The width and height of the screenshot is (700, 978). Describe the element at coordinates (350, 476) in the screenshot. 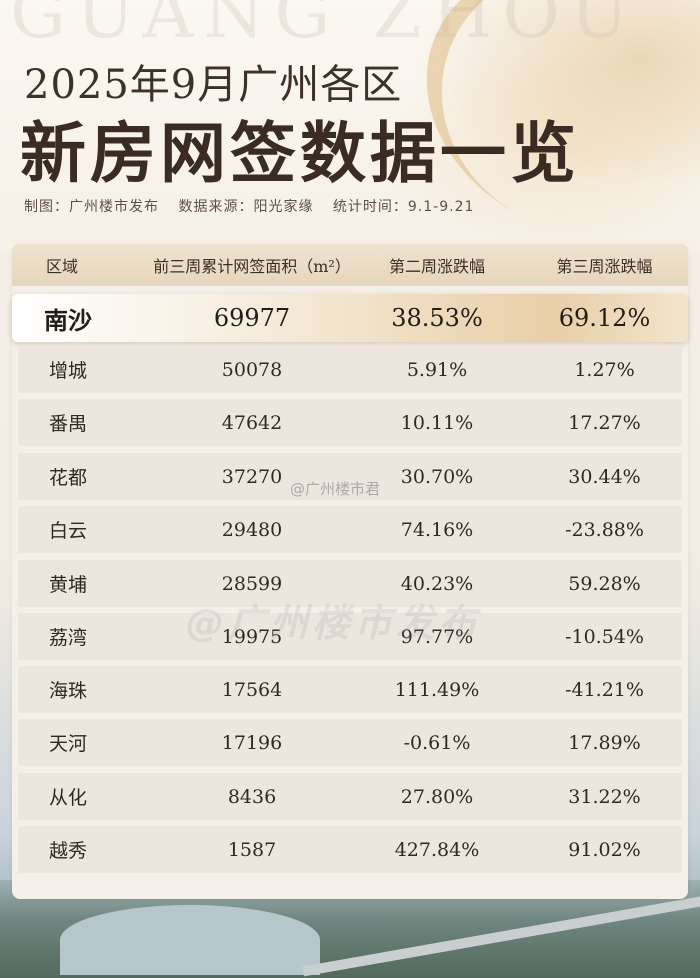

I see `table-row: 花都 37270 30.70% 30.44%` at that location.